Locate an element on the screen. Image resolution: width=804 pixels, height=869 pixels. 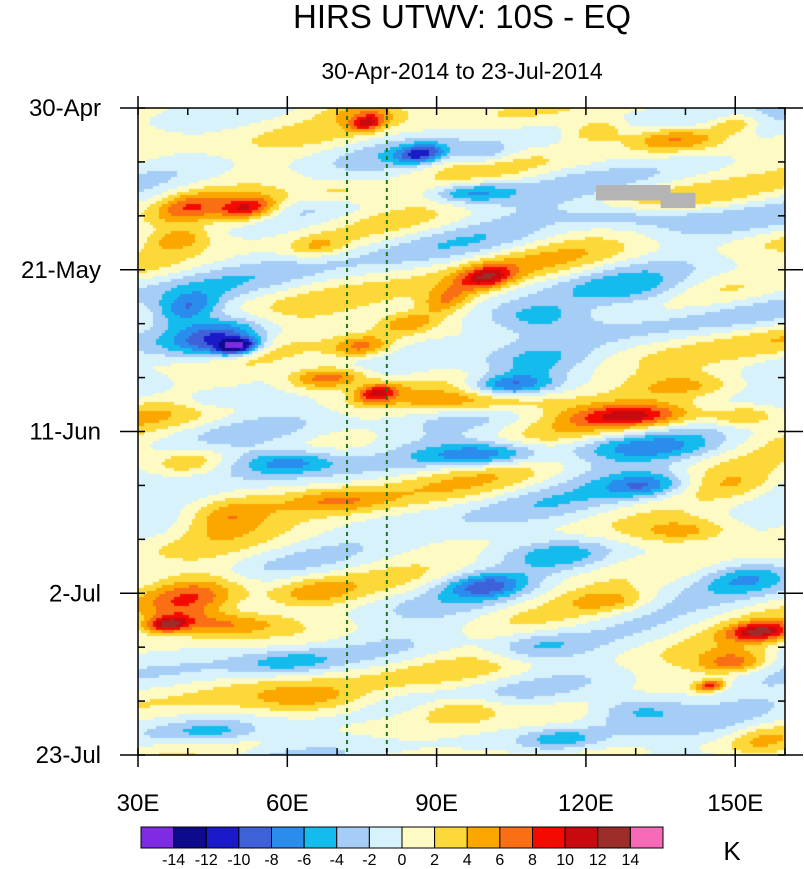
y-tick-label: 2-Jul is located at coordinates (75, 593).